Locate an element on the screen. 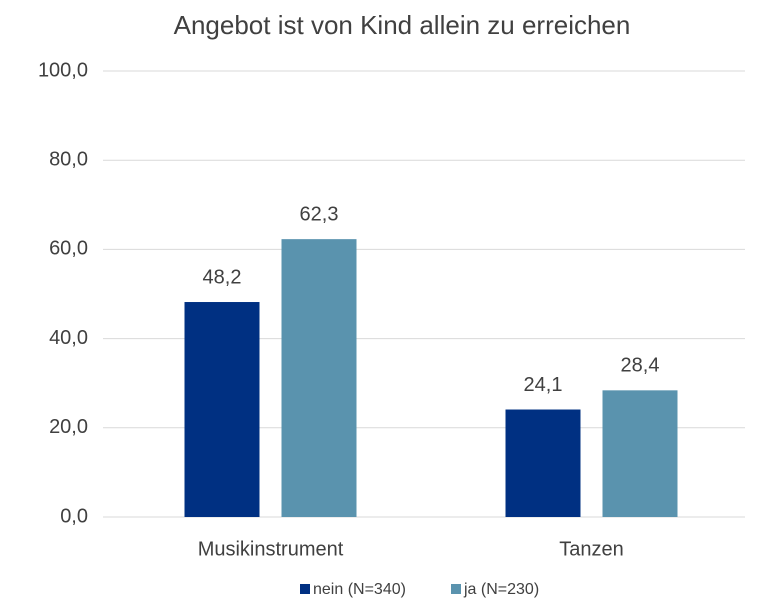  data-label: 62,3 is located at coordinates (319, 214).